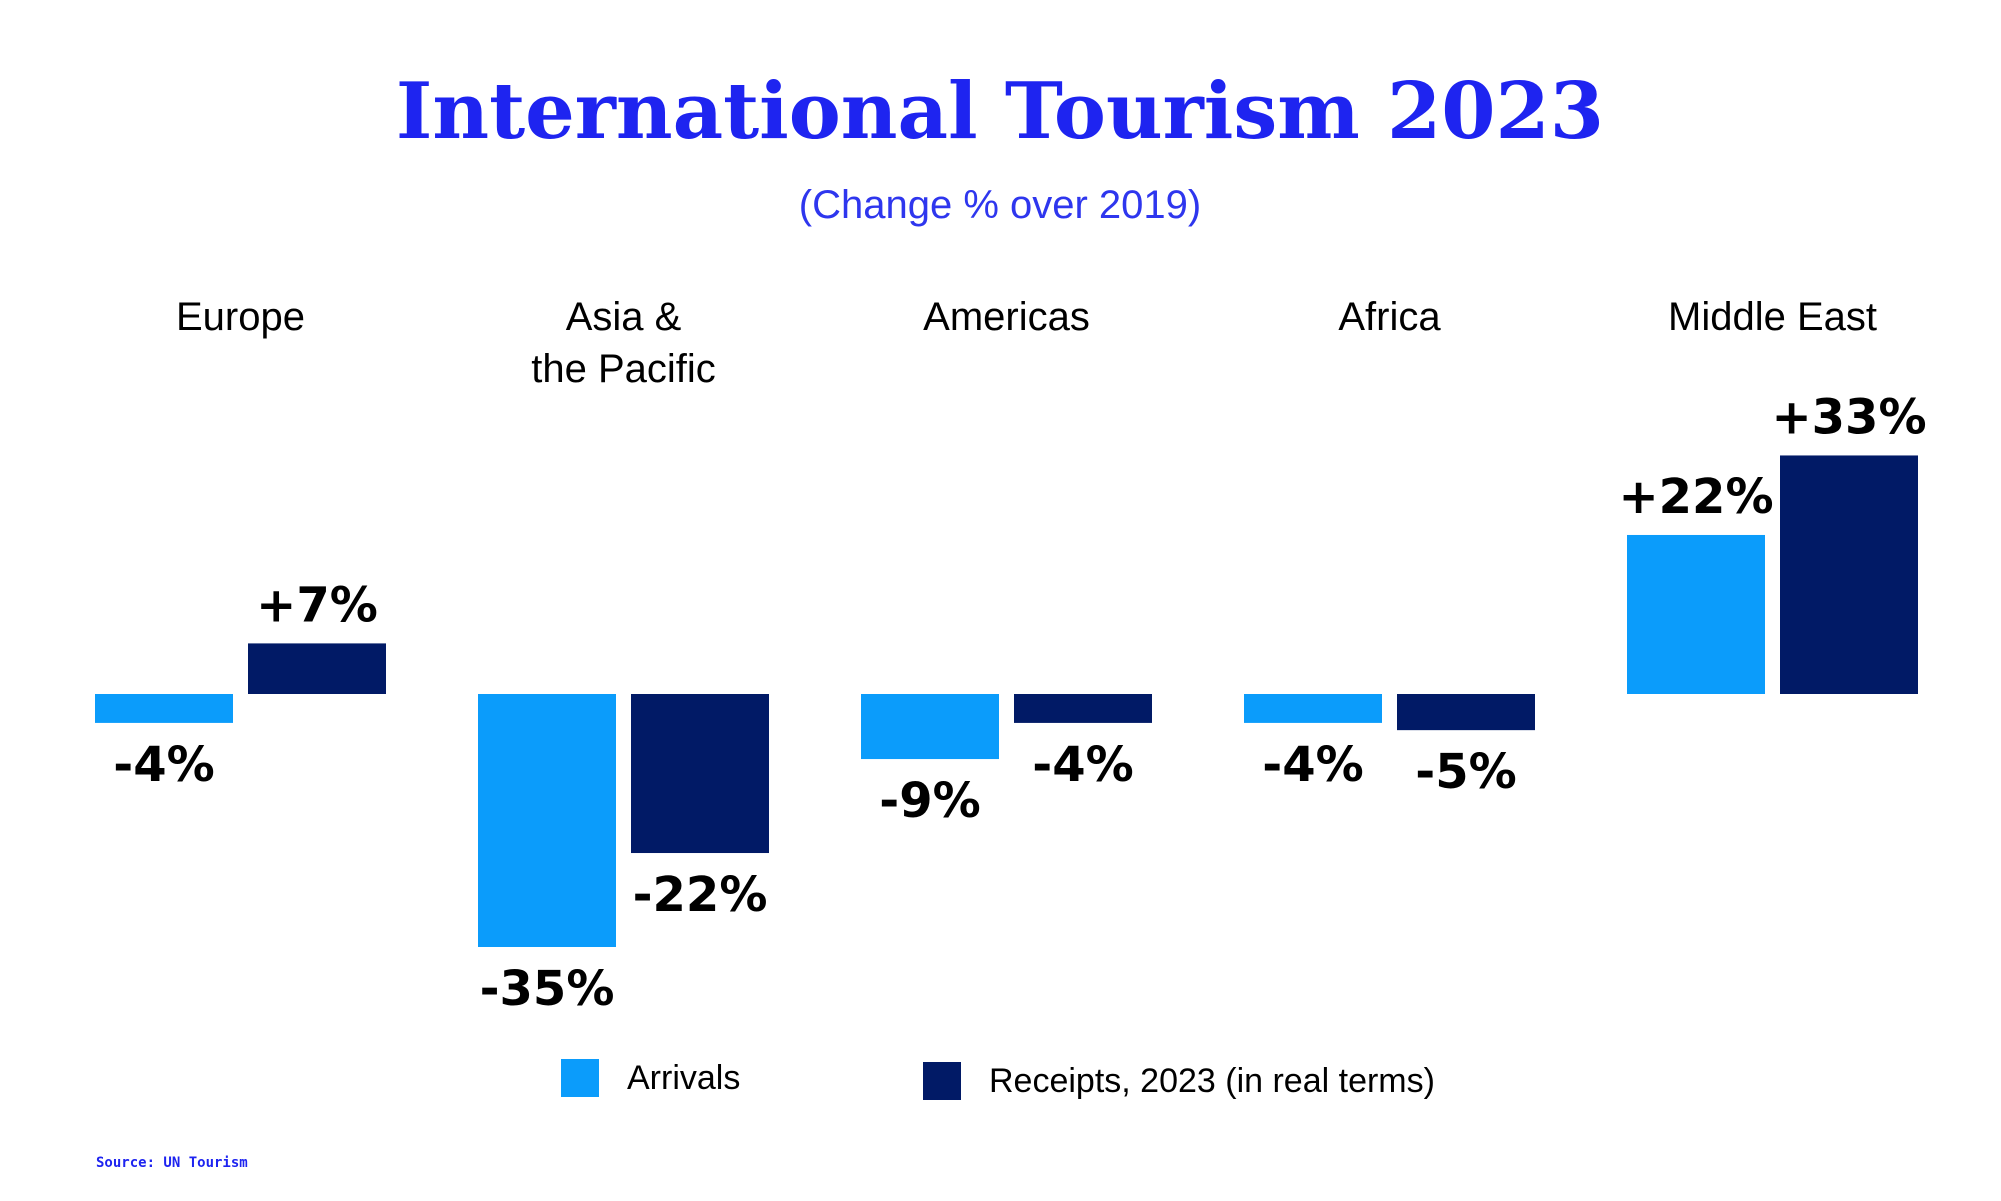  What do you see at coordinates (683, 1078) in the screenshot?
I see `legend-label: Arrivals` at bounding box center [683, 1078].